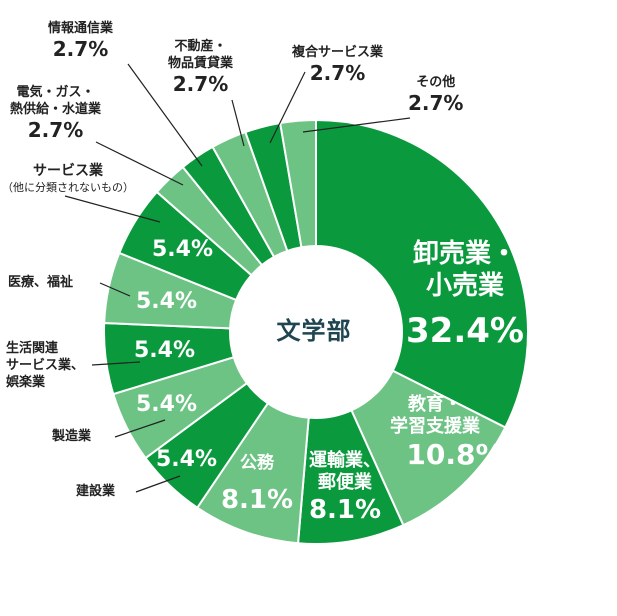 The image size is (617, 616). What do you see at coordinates (257, 463) in the screenshot?
I see `label-public-name: 公務` at bounding box center [257, 463].